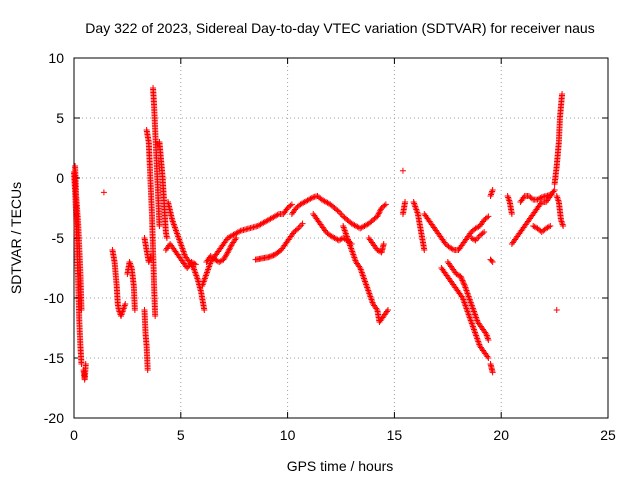 The image size is (640, 480). What do you see at coordinates (288, 435) in the screenshot?
I see `x-tick-label: 10` at bounding box center [288, 435].